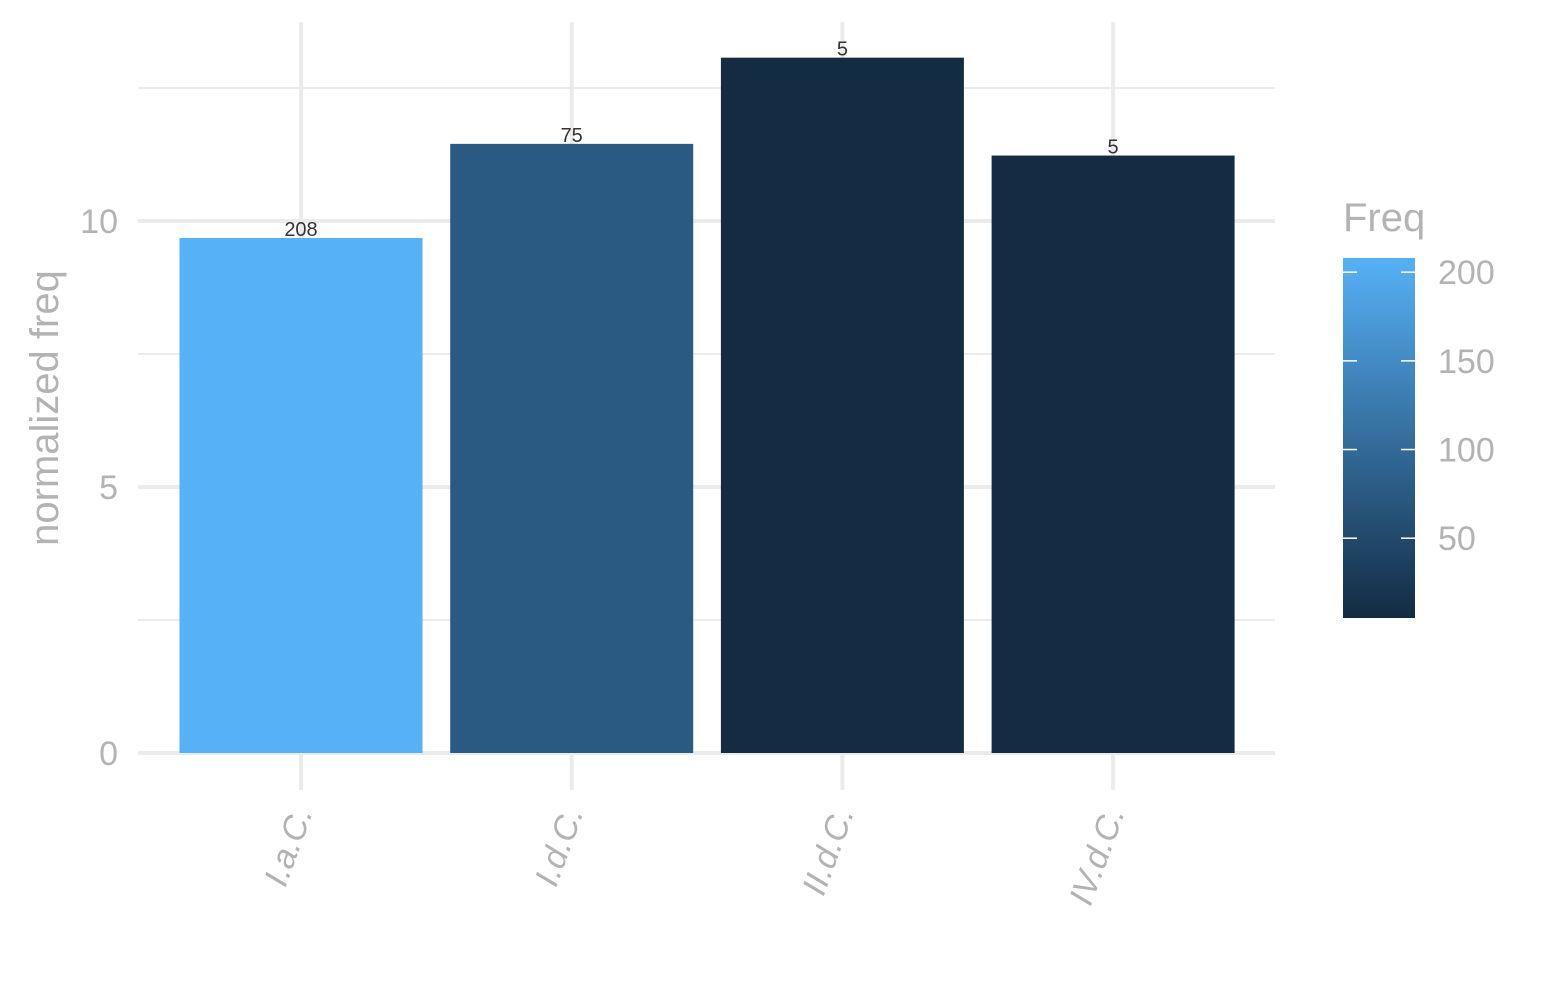 The image size is (1545, 1005). I want to click on y-tick-label: 10, so click(99, 222).